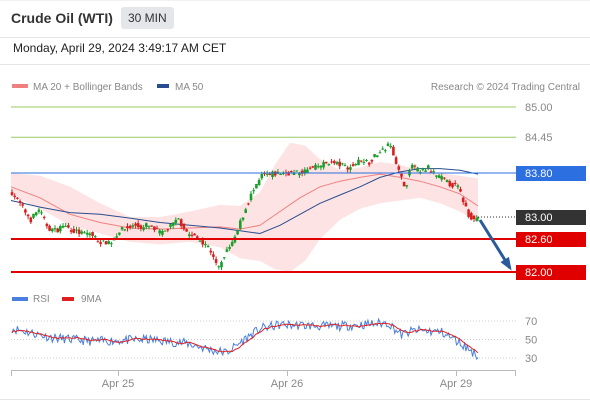  What do you see at coordinates (539, 138) in the screenshot?
I see `level-label: 84.45` at bounding box center [539, 138].